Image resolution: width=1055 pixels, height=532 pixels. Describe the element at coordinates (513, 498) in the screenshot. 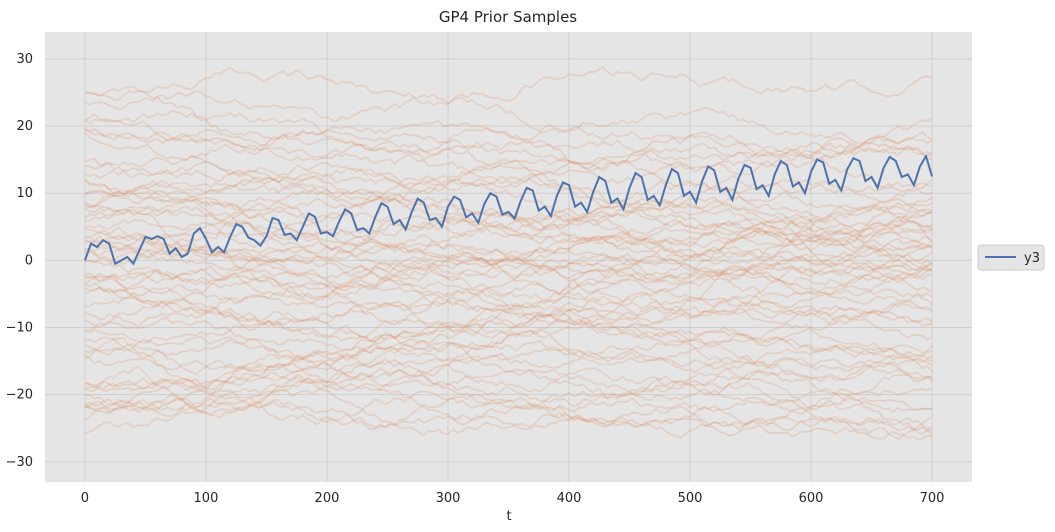

I see `x-axis-ticks: 0 100 200 300 400 500 600 700` at that location.